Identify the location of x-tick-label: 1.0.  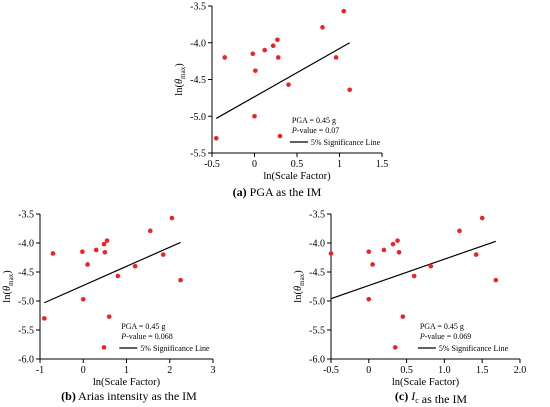
(444, 370).